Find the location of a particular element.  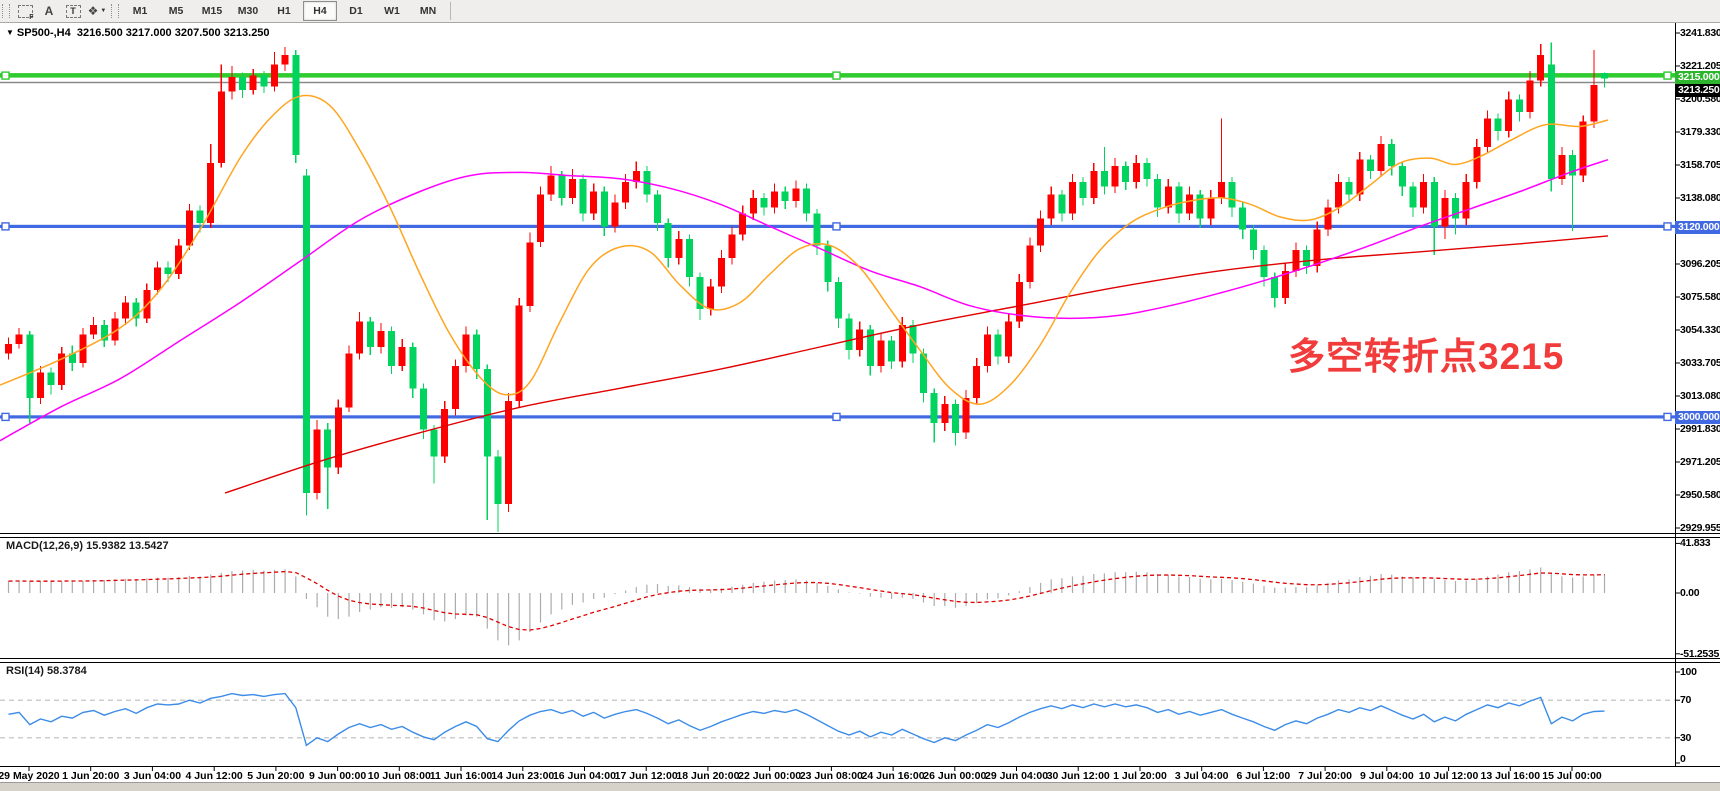

timeframe-button-h1: H1 is located at coordinates (284, 11).